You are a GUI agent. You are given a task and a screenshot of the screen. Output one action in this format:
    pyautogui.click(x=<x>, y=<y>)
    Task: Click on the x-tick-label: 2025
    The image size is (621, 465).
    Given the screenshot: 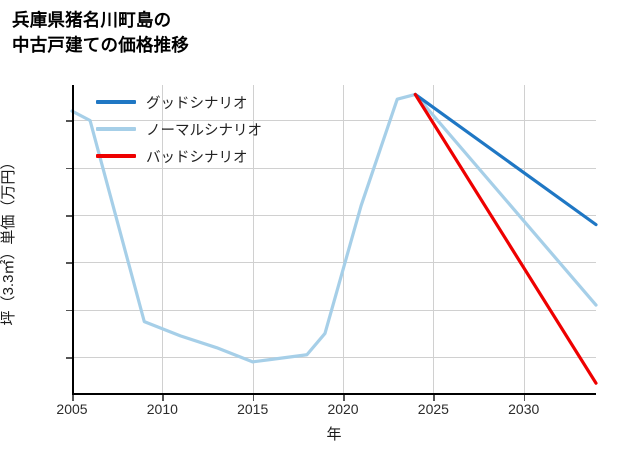 What is the action you would take?
    pyautogui.click(x=433, y=409)
    